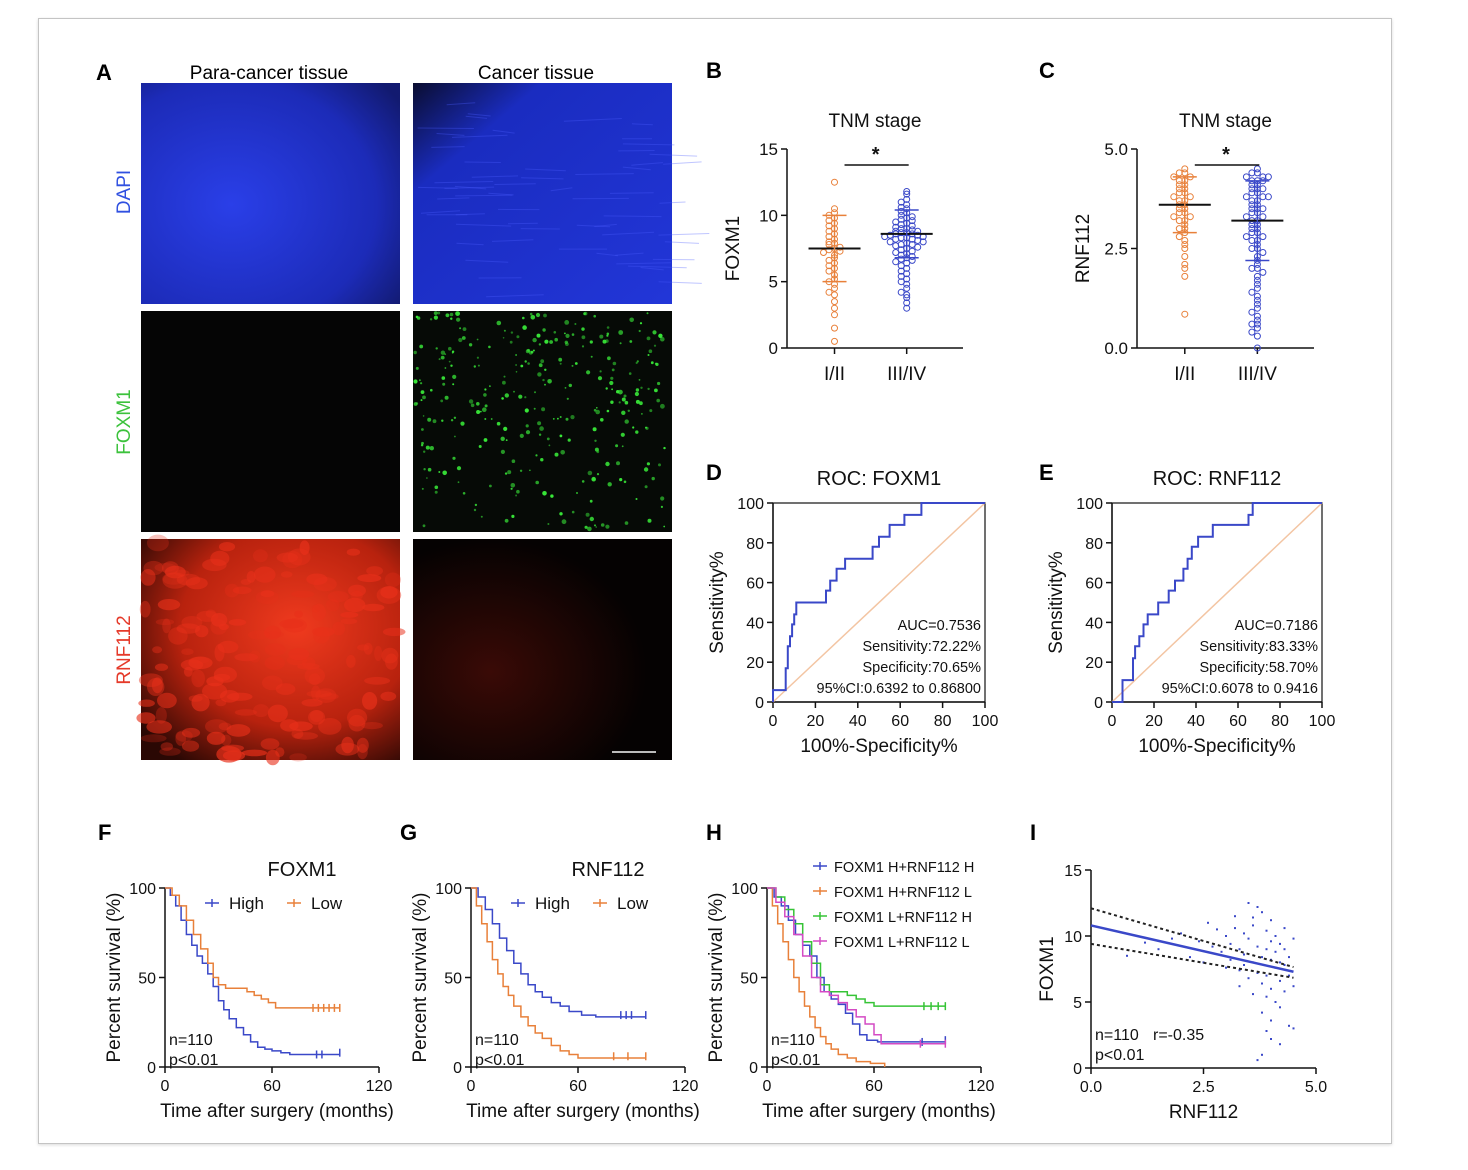  I want to click on y-tick-label: 100, so click(1089, 504).